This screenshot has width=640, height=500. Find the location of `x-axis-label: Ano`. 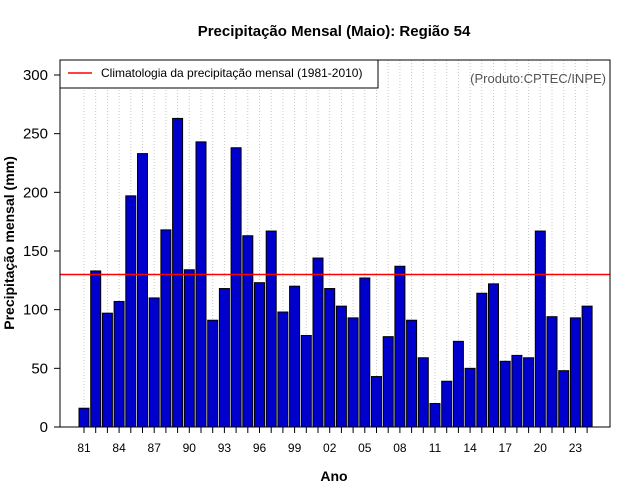

x-axis-label: Ano is located at coordinates (333, 476).